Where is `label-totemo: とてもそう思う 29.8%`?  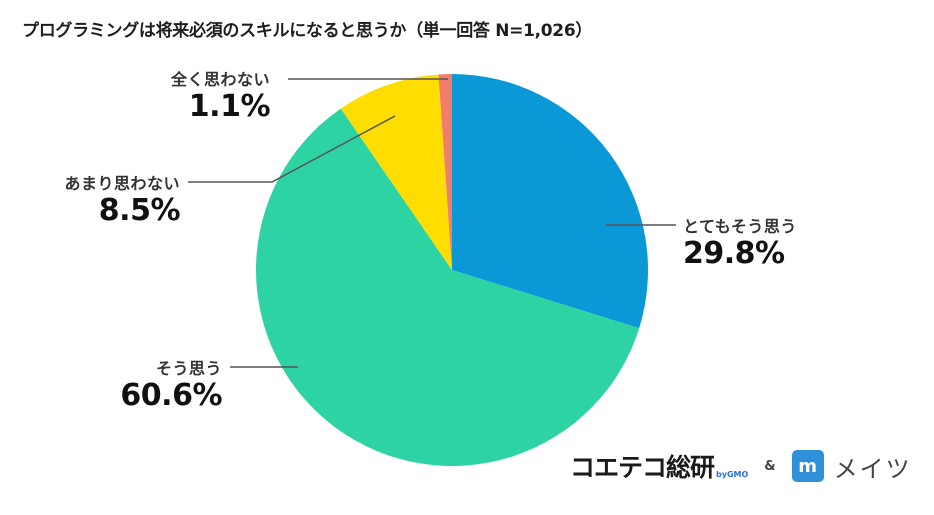 label-totemo: とてもそう思う 29.8% is located at coordinates (740, 242).